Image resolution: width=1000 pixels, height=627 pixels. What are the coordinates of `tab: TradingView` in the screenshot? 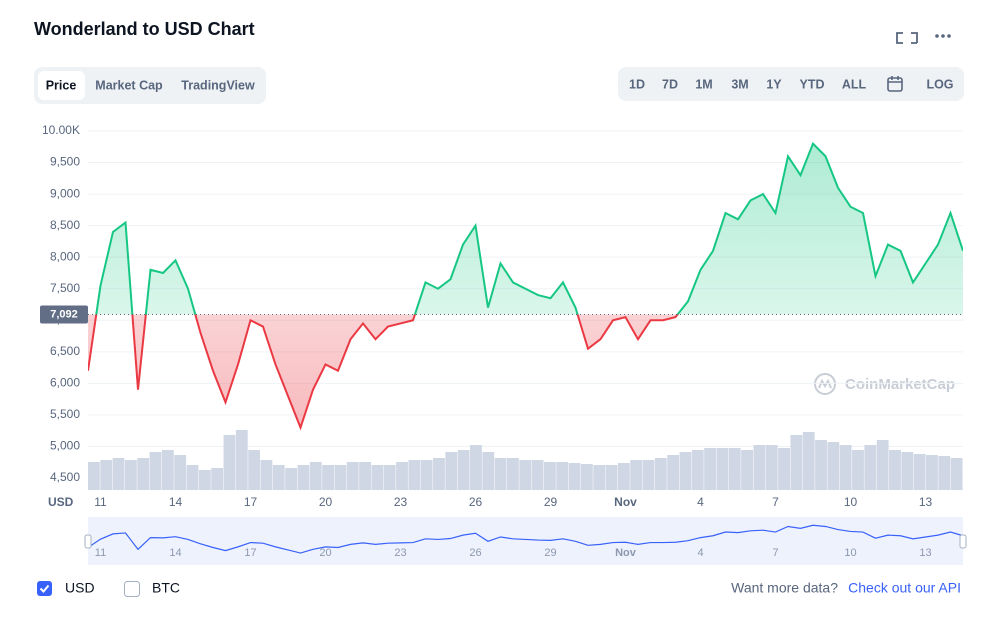 It's located at (218, 85).